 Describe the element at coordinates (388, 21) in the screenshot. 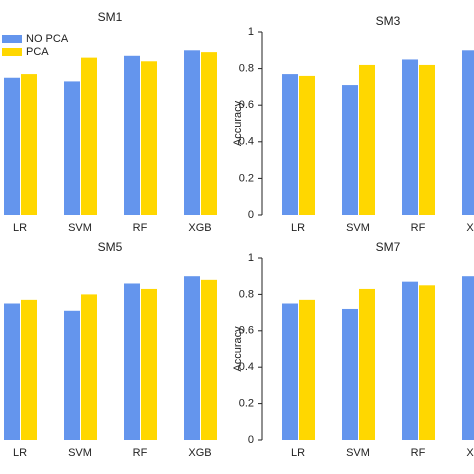

I see `chart-title: SM3` at that location.